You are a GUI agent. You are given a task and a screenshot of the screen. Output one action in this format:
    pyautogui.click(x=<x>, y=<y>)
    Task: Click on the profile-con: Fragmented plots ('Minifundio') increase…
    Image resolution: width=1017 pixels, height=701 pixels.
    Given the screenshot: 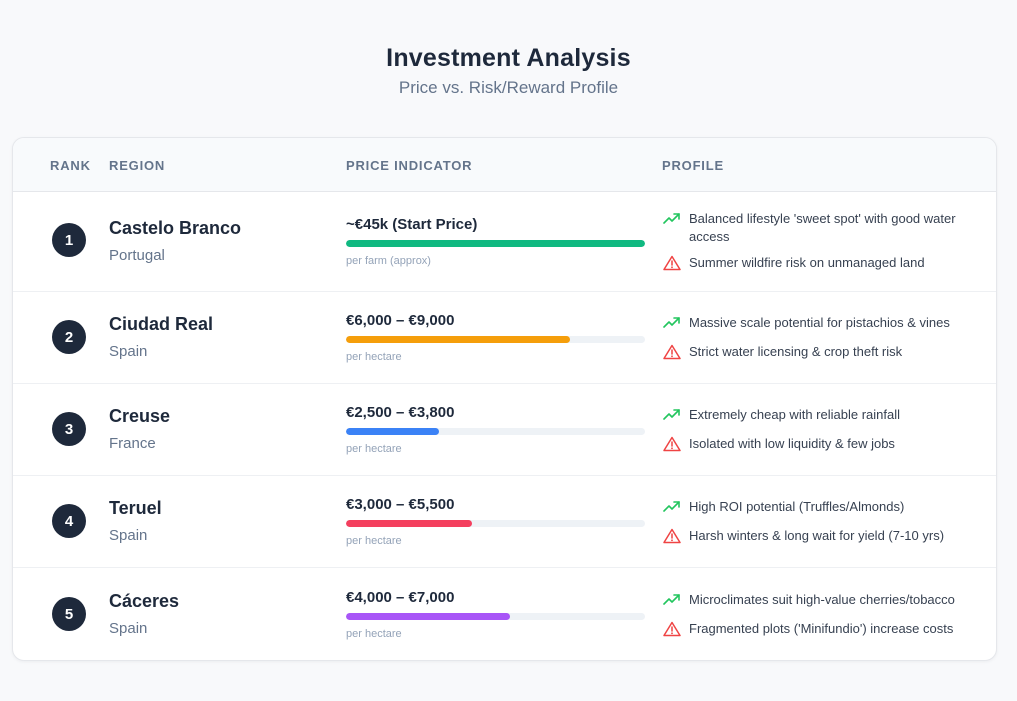 What is the action you would take?
    pyautogui.click(x=820, y=629)
    